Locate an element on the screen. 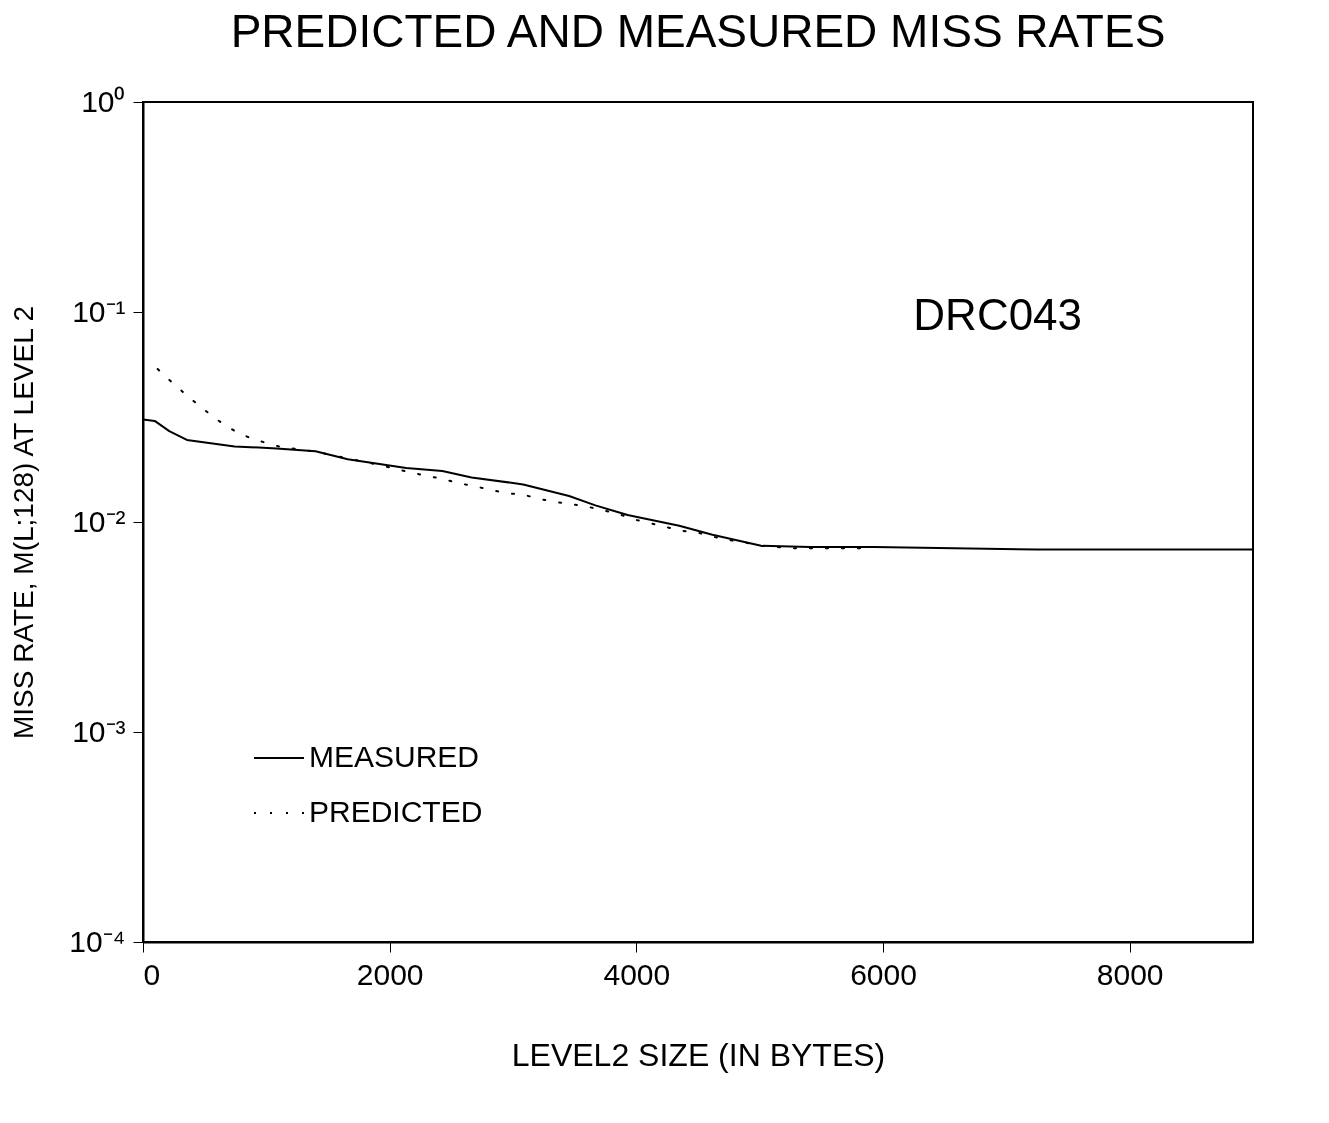 The image size is (1329, 1123). y-tick-label: 10⁻¹ is located at coordinates (99, 311).